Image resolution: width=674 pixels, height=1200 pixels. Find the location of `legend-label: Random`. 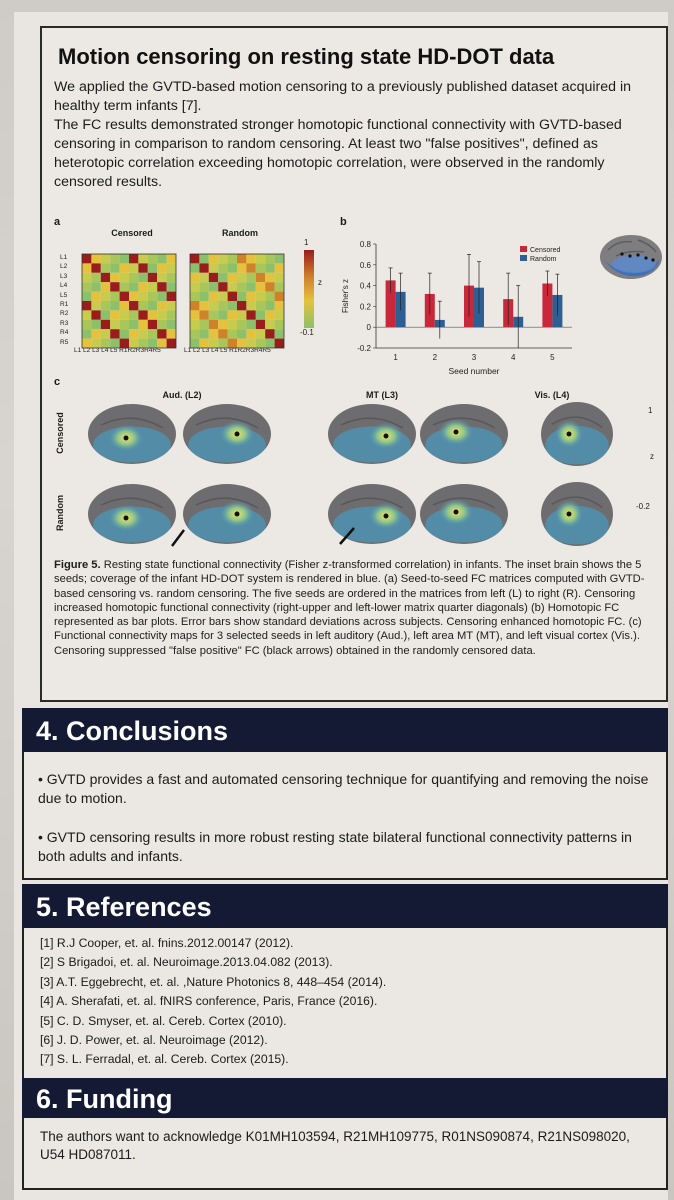

legend-label: Random is located at coordinates (543, 259).